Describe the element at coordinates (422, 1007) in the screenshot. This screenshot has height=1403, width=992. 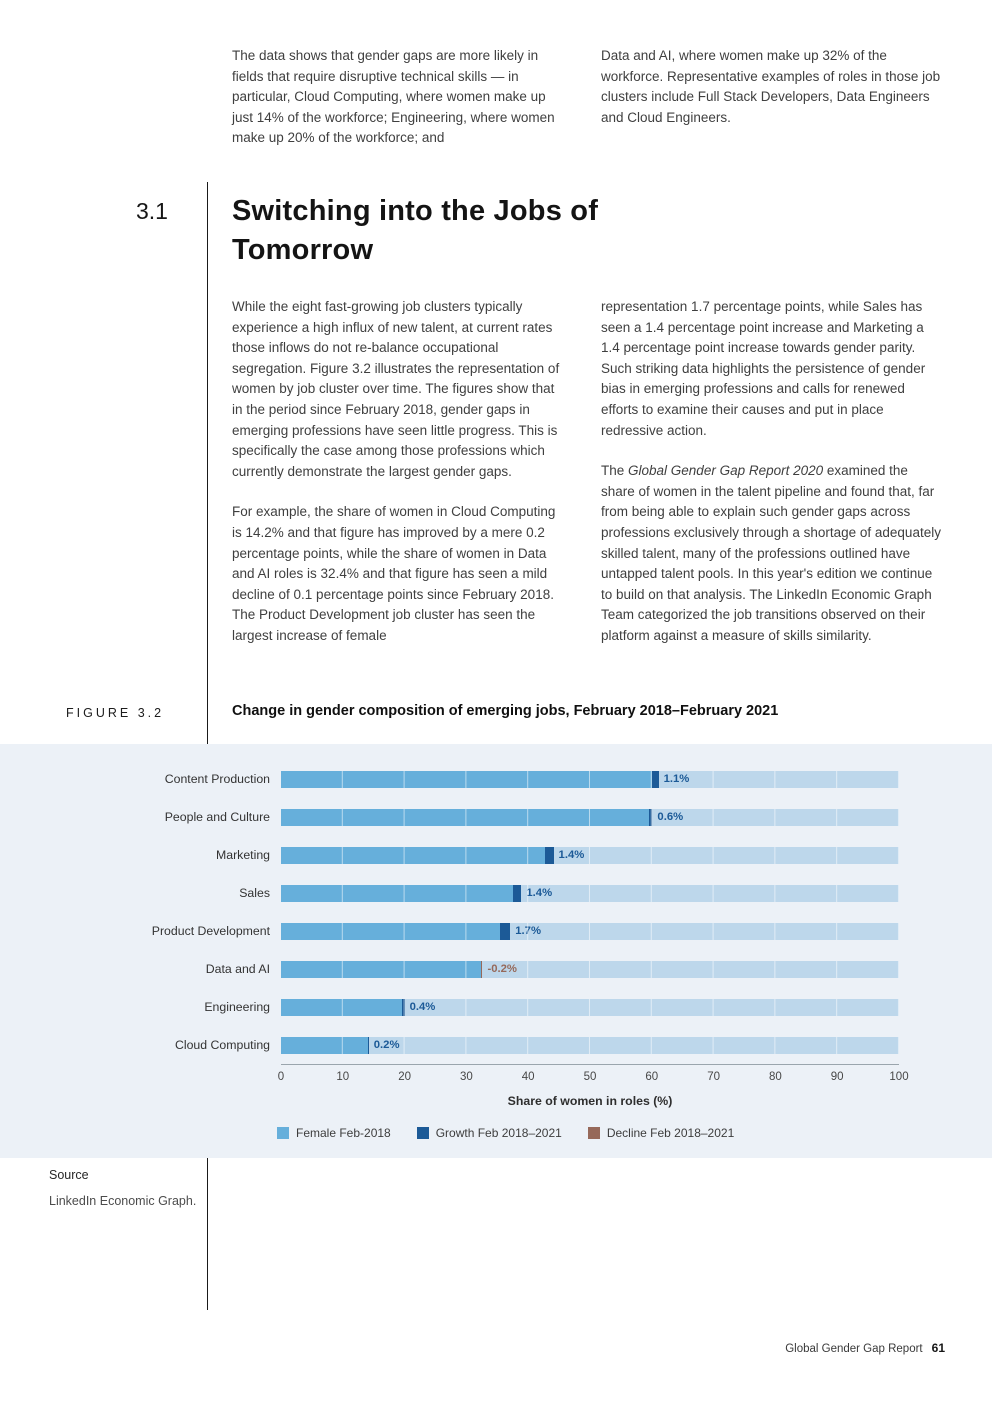
I see `bar-value-label: 0.4%` at that location.